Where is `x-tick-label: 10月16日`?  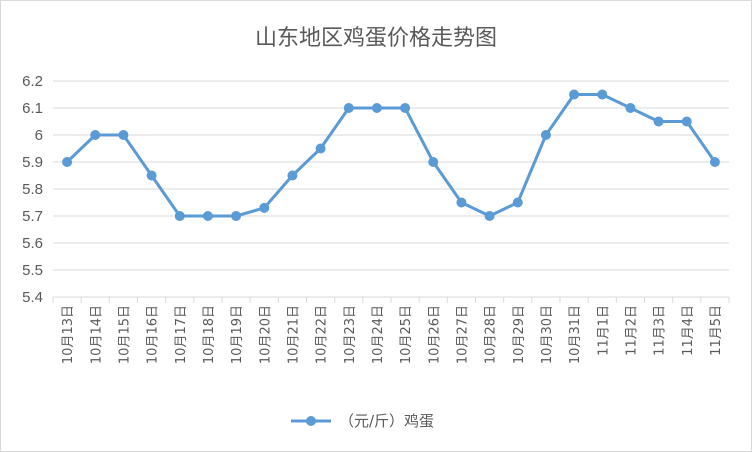
x-tick-label: 10月16日 is located at coordinates (153, 334).